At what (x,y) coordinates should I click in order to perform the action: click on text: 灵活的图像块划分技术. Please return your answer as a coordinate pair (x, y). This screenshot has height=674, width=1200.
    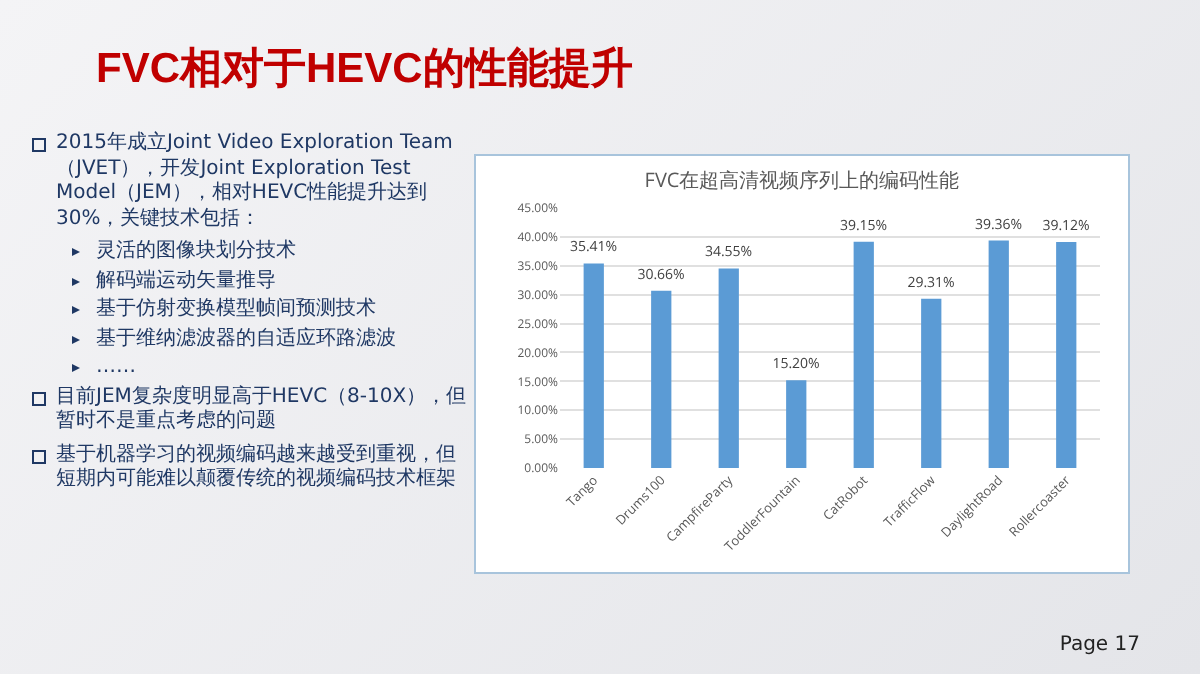
    Looking at the image, I should click on (196, 251).